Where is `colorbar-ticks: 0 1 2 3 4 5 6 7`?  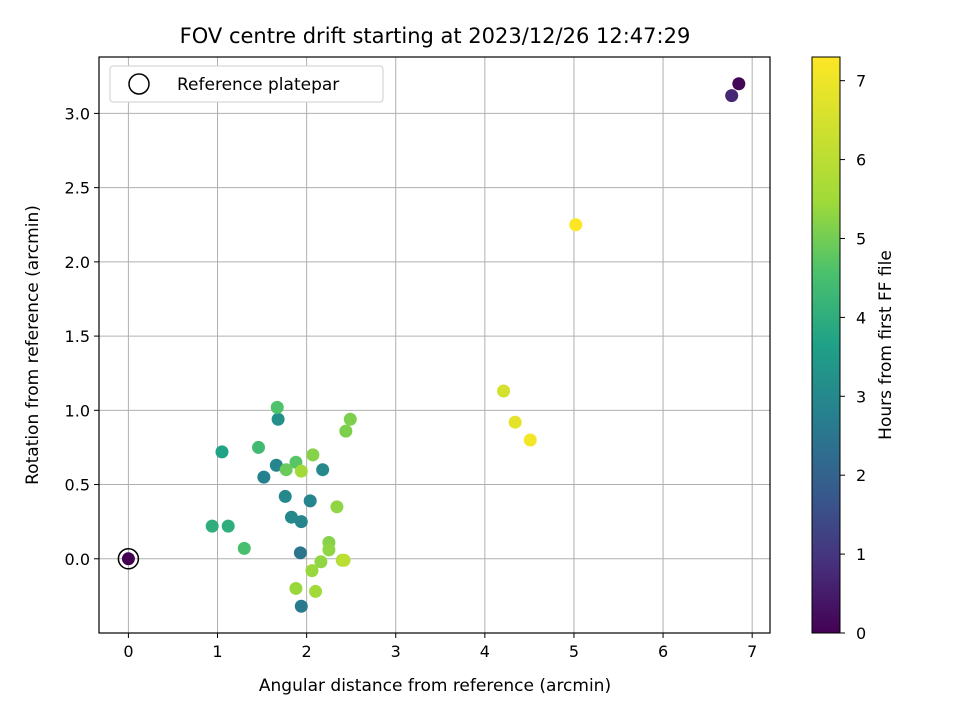
colorbar-ticks: 0 1 2 3 4 5 6 7 is located at coordinates (853, 357).